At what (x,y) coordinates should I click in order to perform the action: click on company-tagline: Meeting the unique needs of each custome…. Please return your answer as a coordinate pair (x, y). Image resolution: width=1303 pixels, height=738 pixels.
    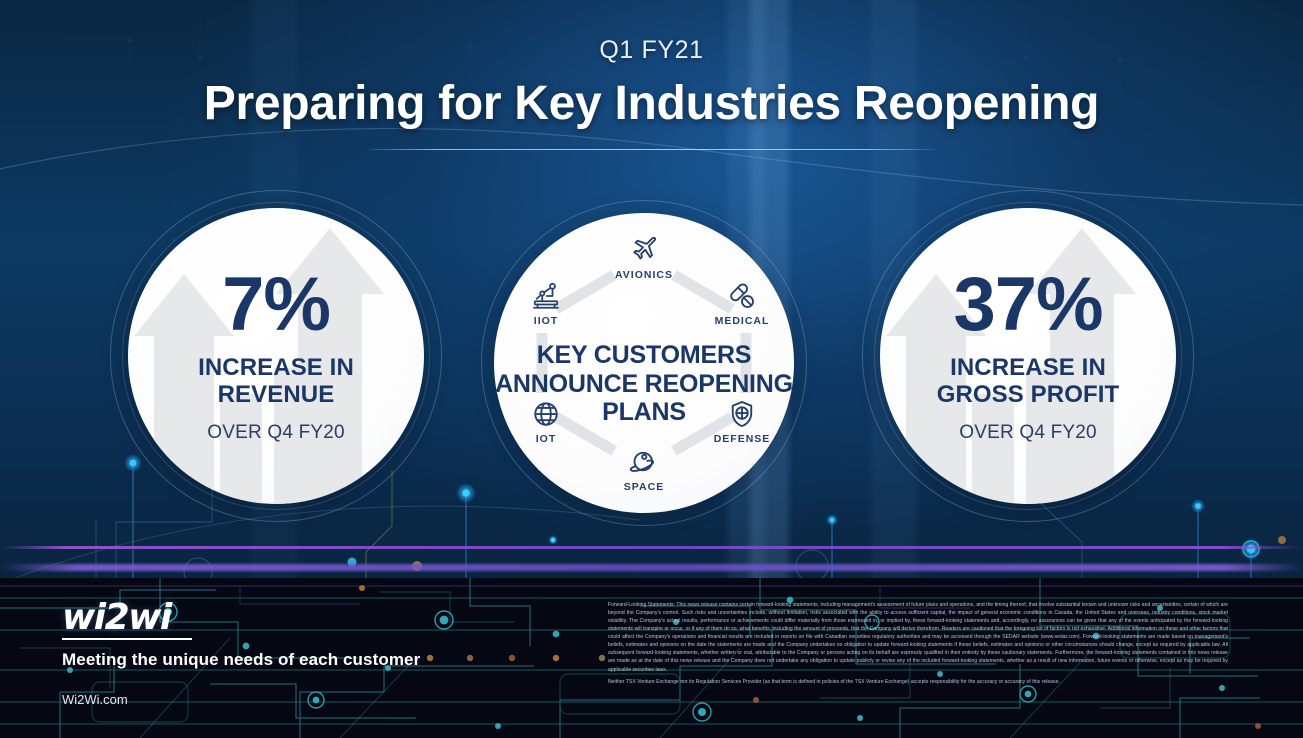
    Looking at the image, I should click on (241, 659).